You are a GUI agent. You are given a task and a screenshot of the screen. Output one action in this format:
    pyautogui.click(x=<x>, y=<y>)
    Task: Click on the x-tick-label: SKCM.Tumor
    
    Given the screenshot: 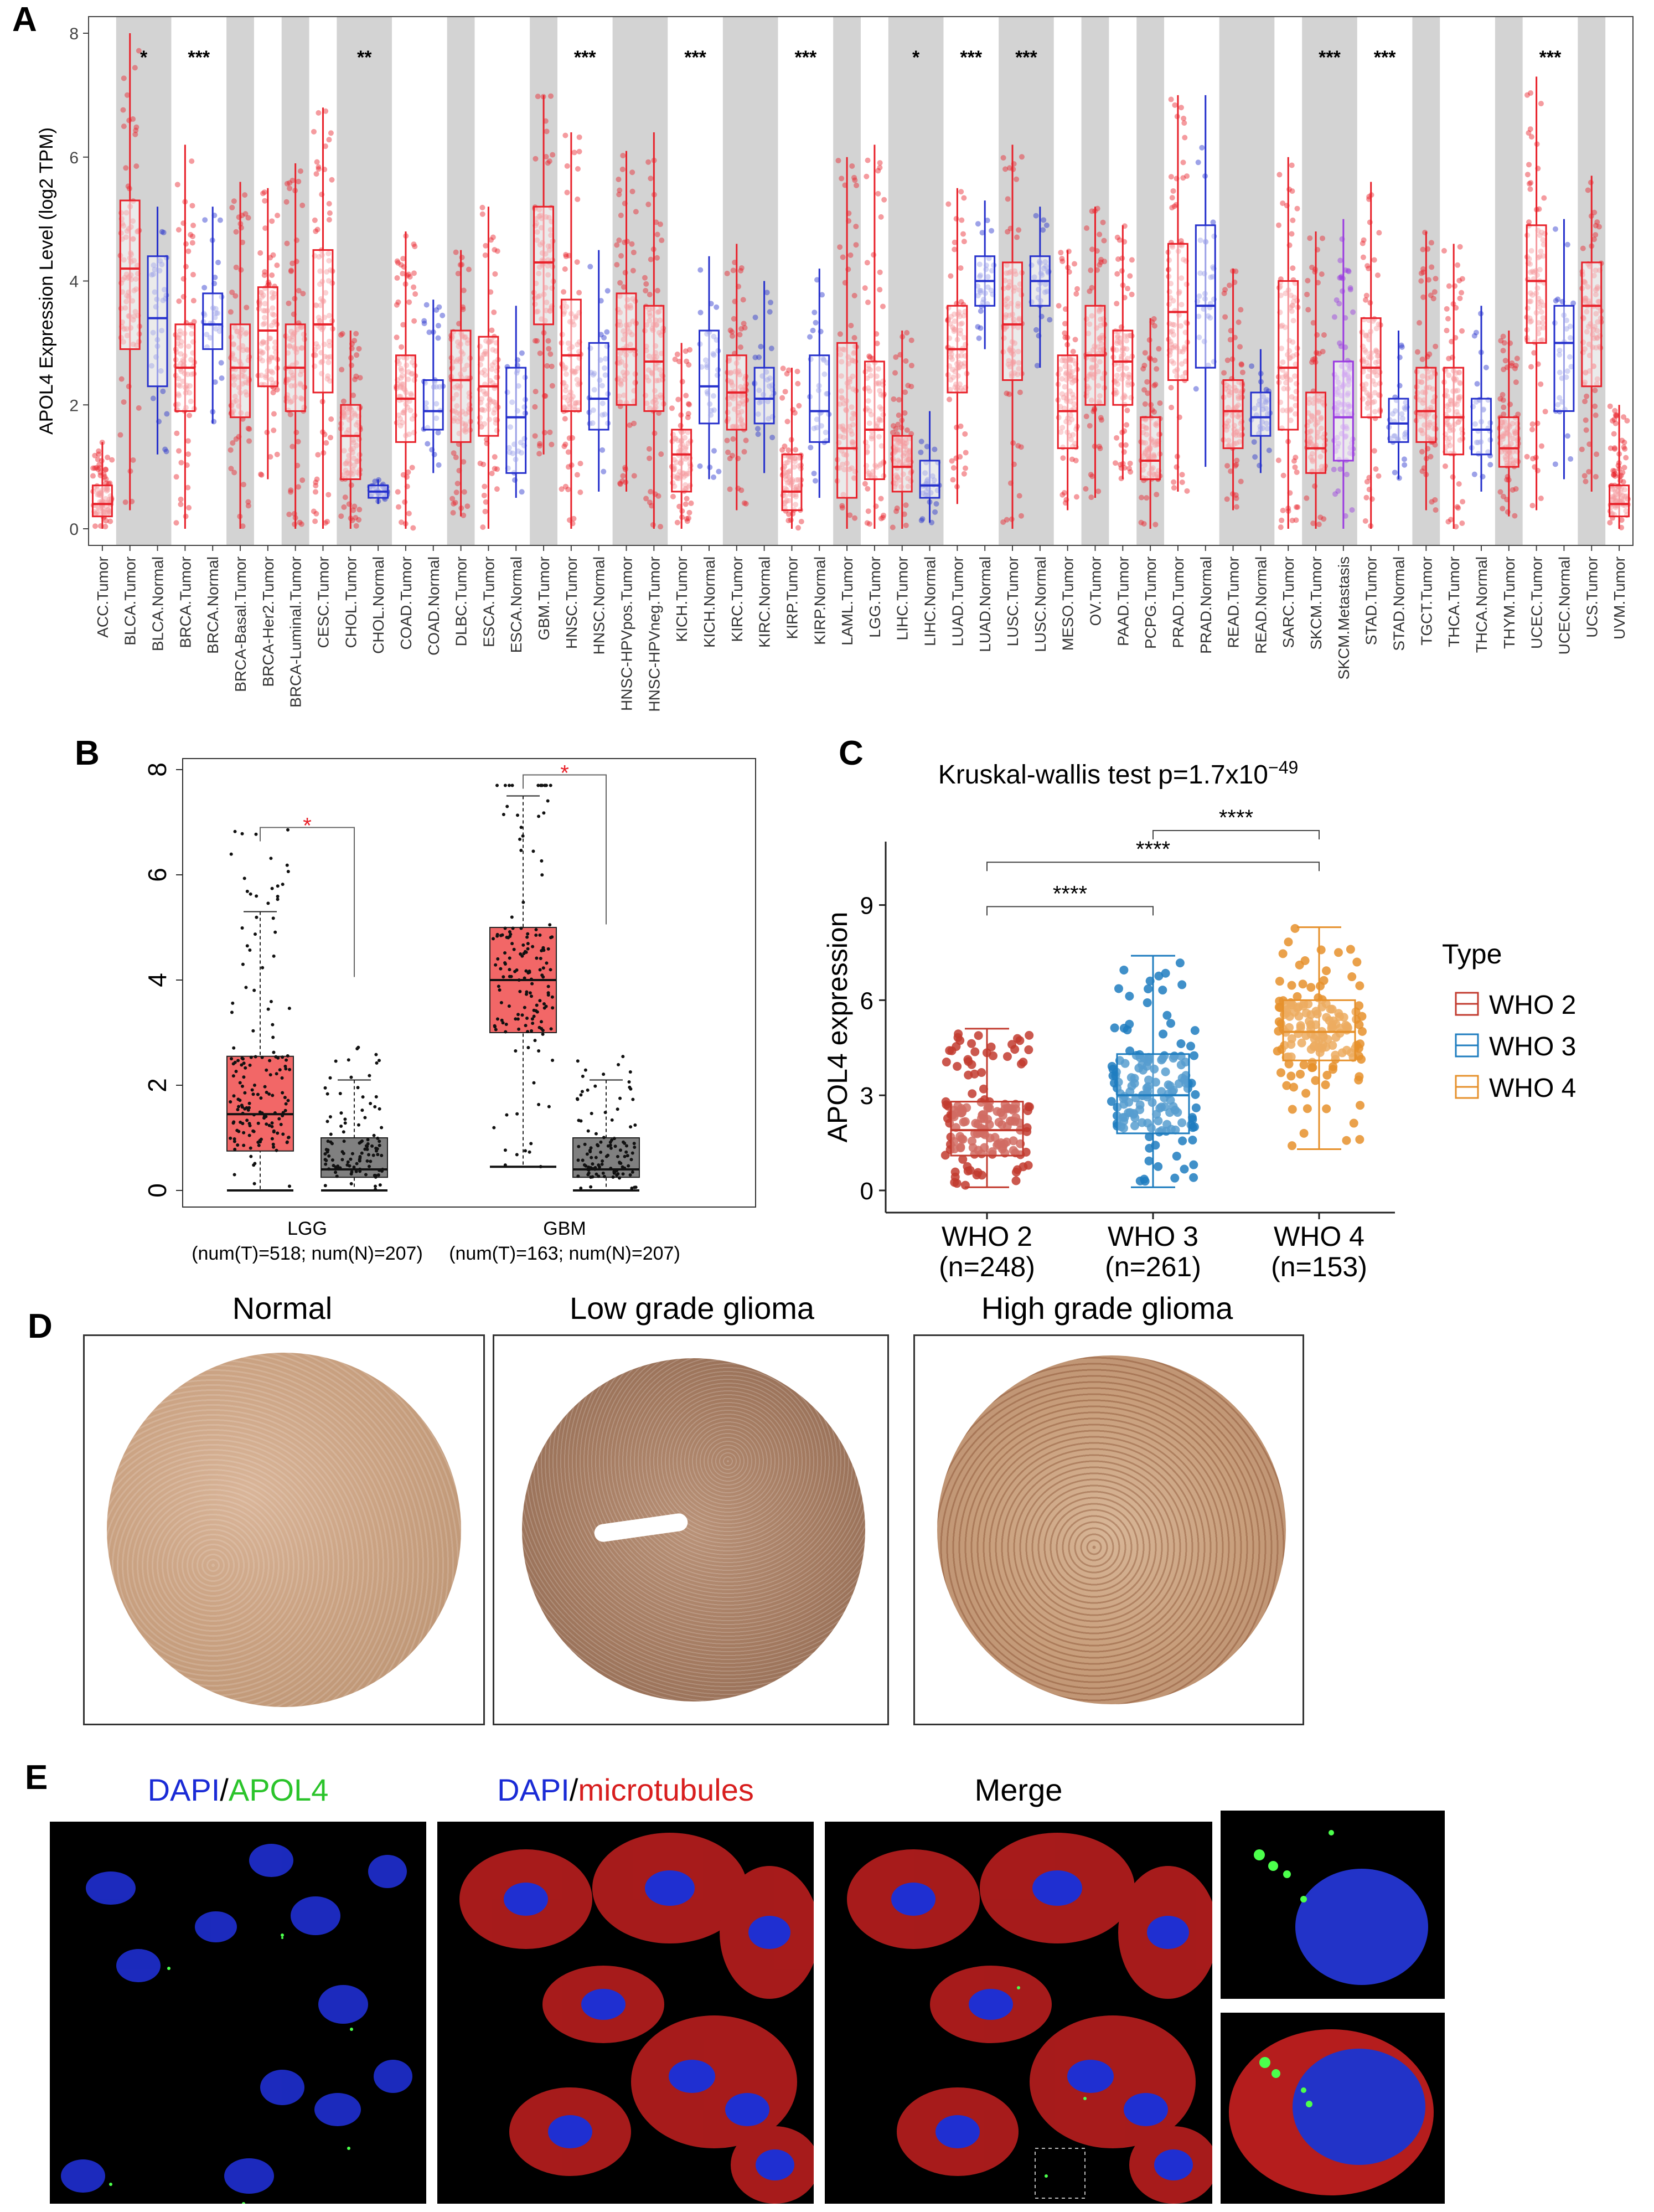 What is the action you would take?
    pyautogui.click(x=1316, y=603)
    